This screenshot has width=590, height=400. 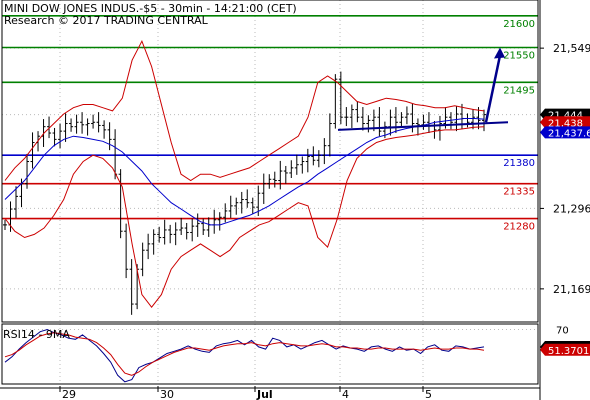 What do you see at coordinates (565, 116) in the screenshot?
I see `price-tag-black: 21,444` at bounding box center [565, 116].